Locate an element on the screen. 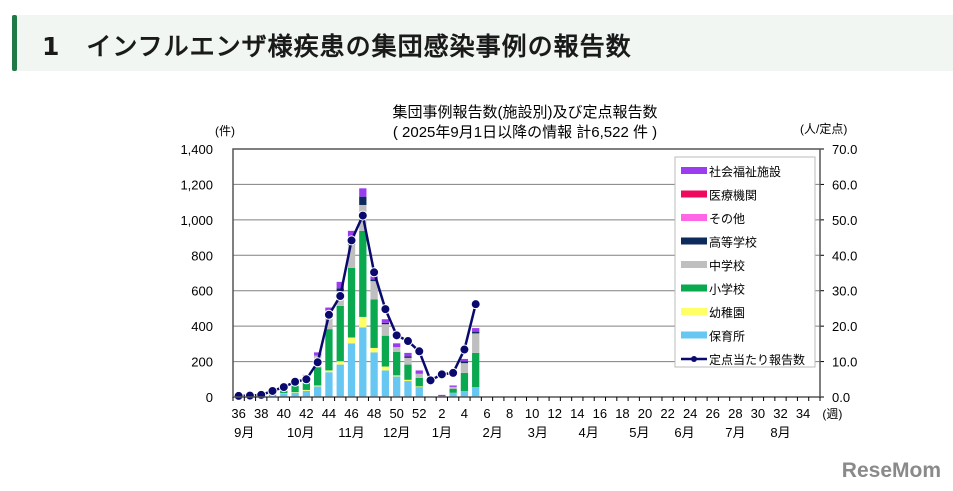 This screenshot has width=953, height=491. y-tick-left: 200 is located at coordinates (202, 362).